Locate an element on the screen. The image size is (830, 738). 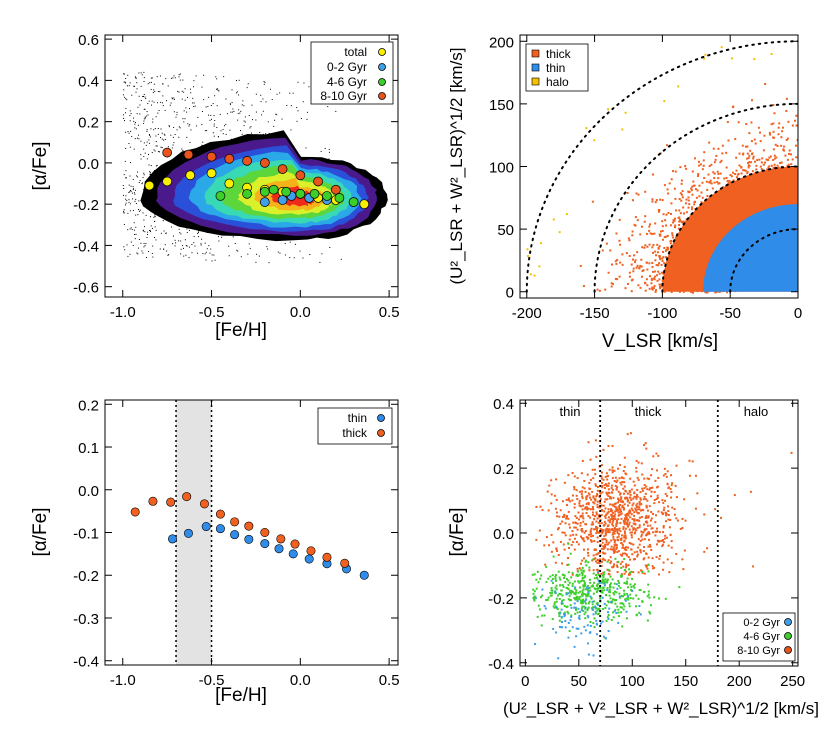
y-tick-label: -0.6 is located at coordinates (86, 288).